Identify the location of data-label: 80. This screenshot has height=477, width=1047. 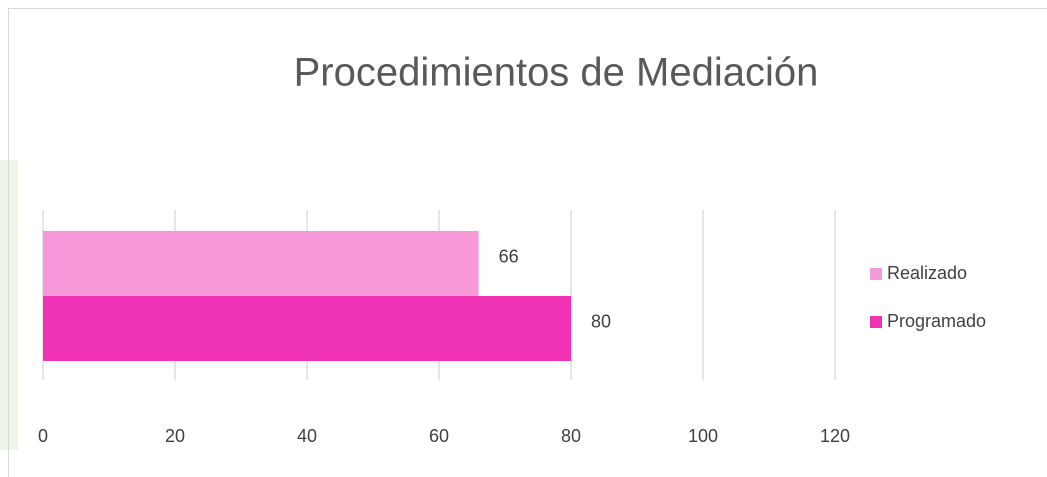
(601, 321).